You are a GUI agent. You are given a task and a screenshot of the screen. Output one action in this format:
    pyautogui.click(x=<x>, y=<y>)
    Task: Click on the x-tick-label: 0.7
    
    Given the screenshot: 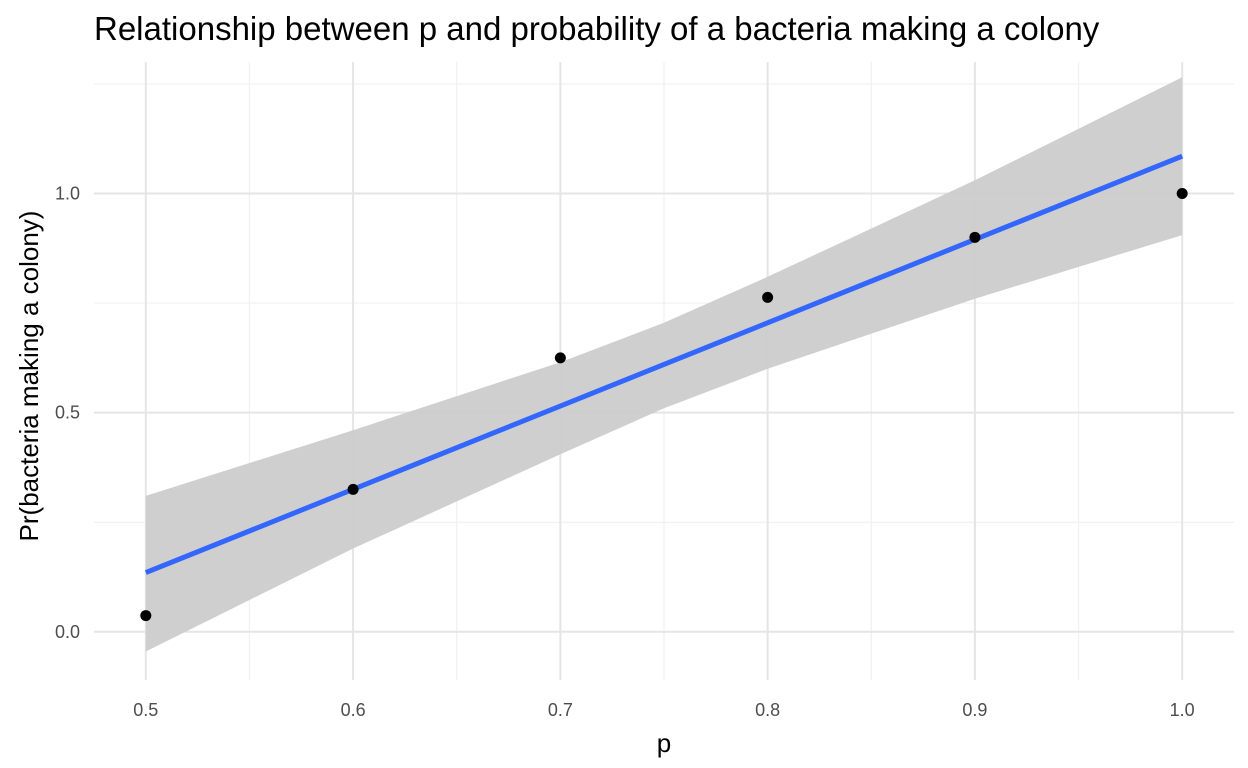 What is the action you would take?
    pyautogui.click(x=560, y=710)
    